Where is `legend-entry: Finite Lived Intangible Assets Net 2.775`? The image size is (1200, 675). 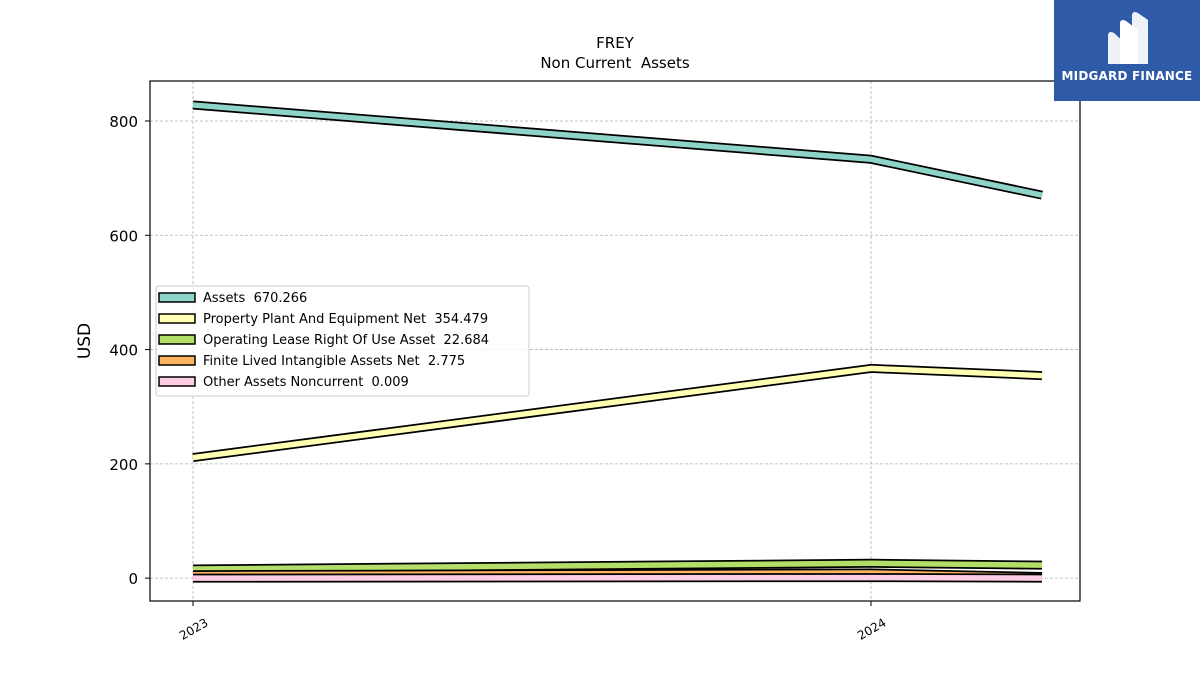 legend-entry: Finite Lived Intangible Assets Net 2.775 is located at coordinates (311, 361).